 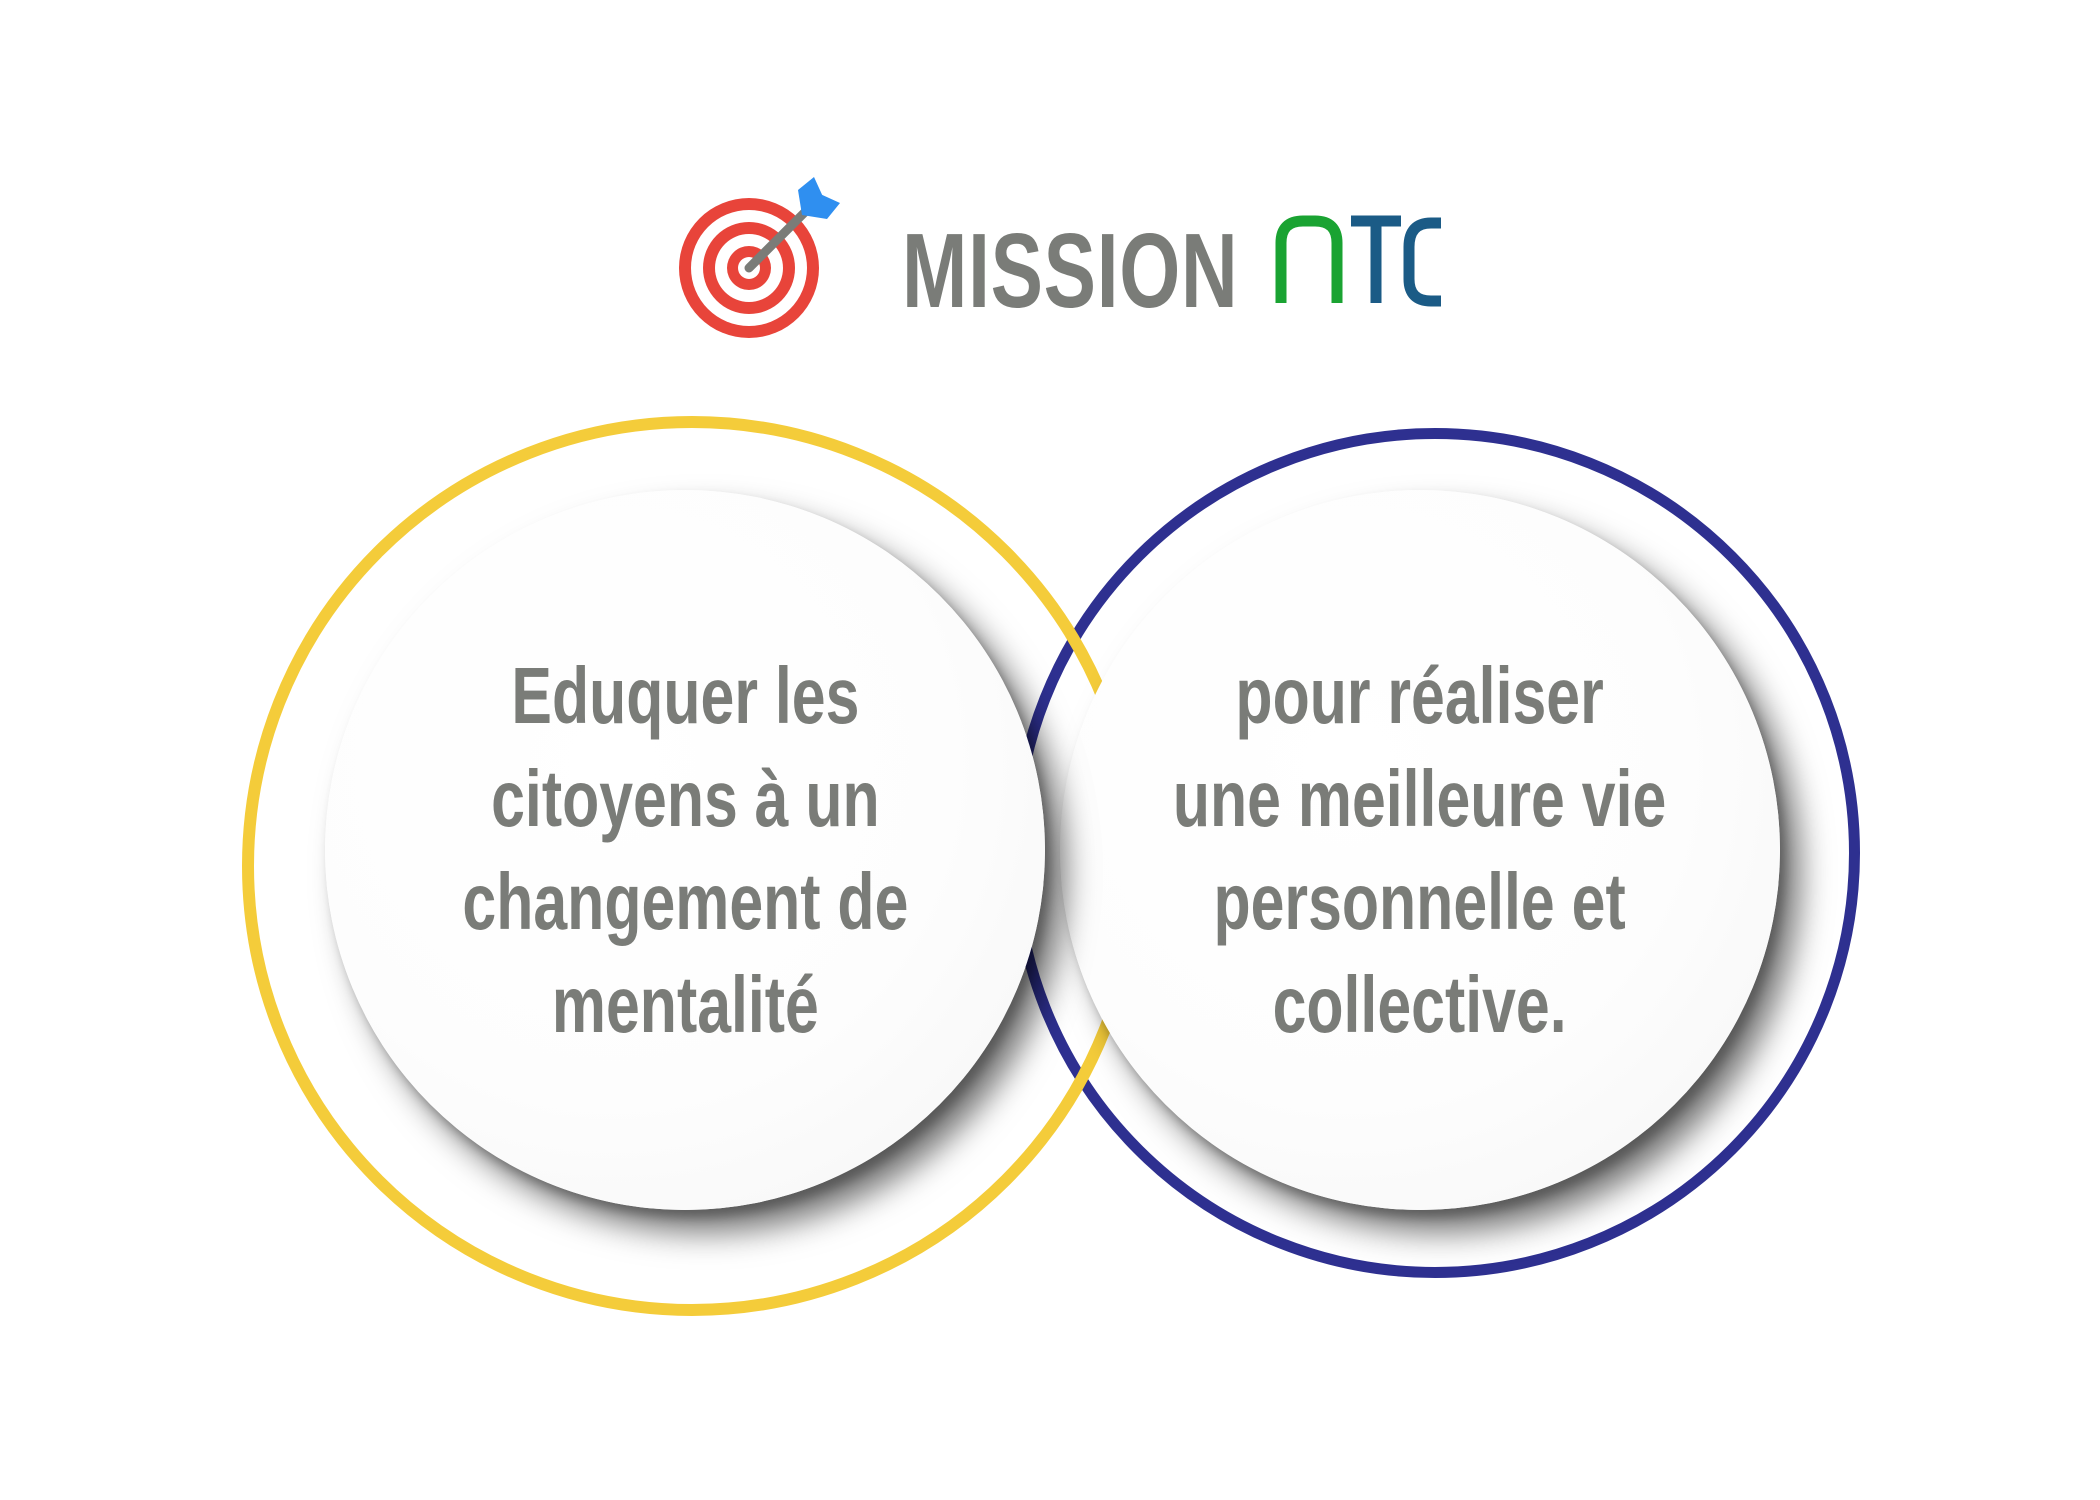 What do you see at coordinates (1420, 798) in the screenshot?
I see `right-line-2: une meilleure vie` at bounding box center [1420, 798].